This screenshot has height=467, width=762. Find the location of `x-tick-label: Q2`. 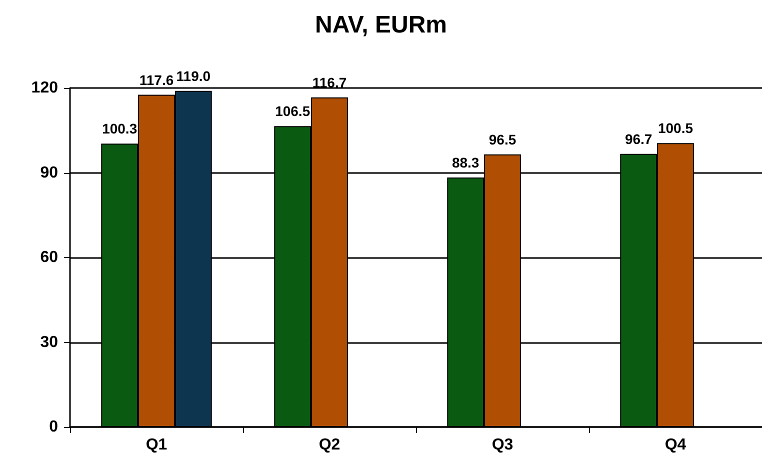

x-tick-label: Q2 is located at coordinates (329, 445).